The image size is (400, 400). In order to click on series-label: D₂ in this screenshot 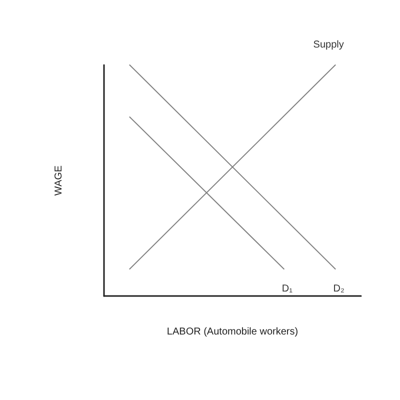, I will do `click(339, 288)`.